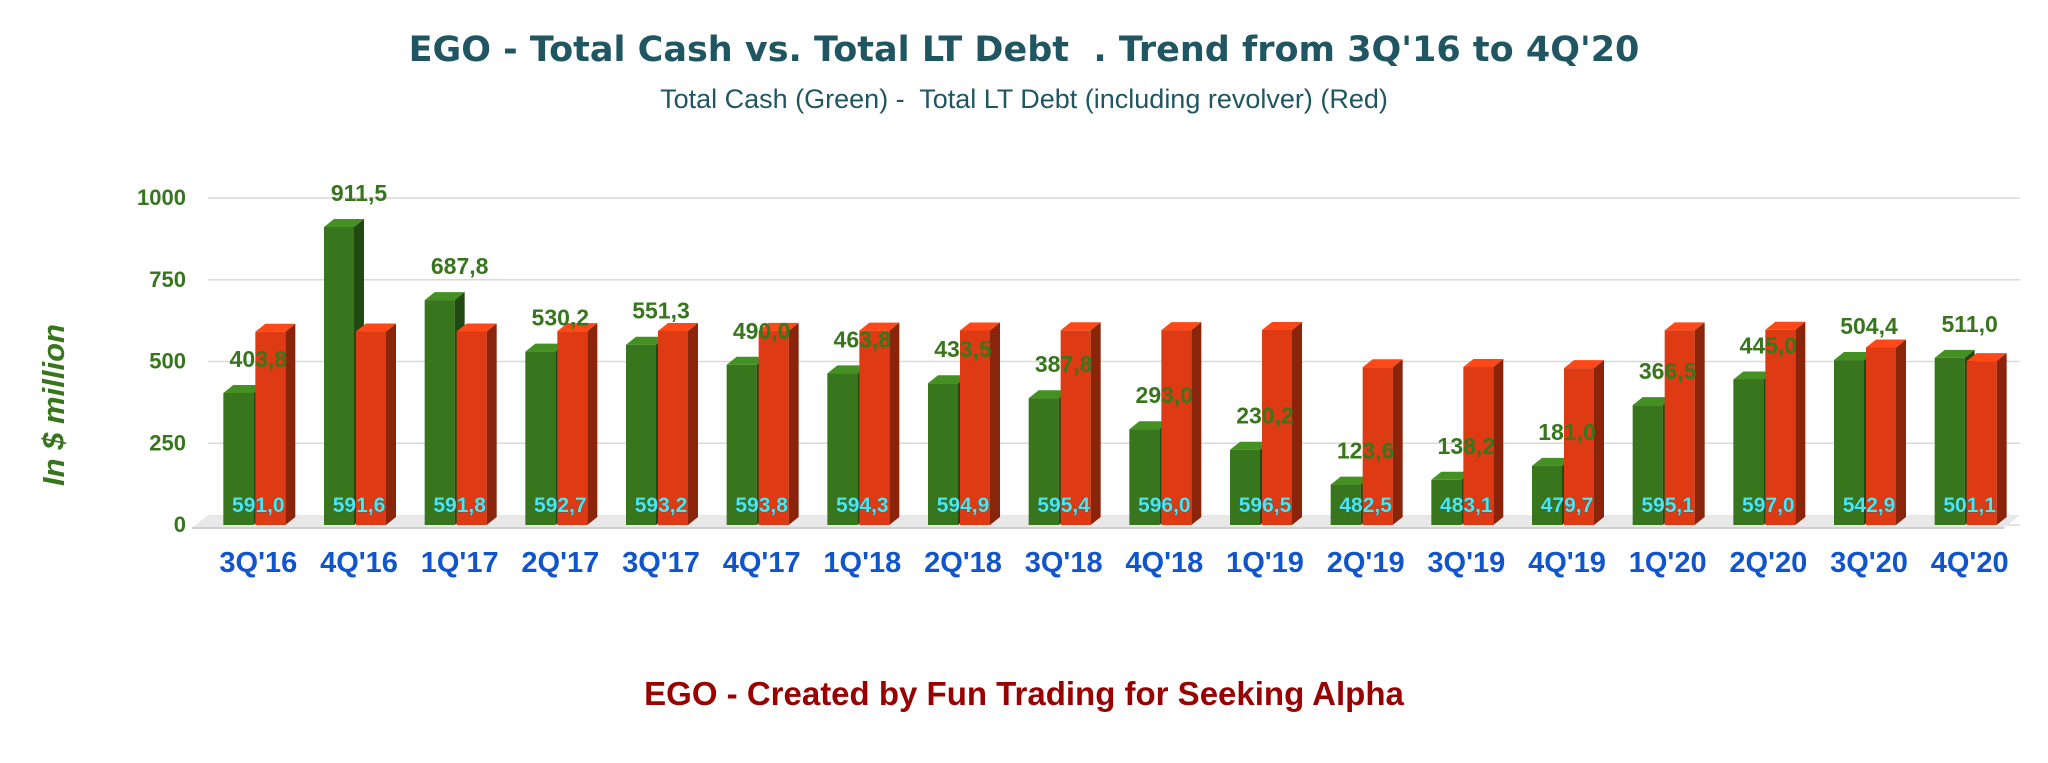 Image resolution: width=2048 pixels, height=763 pixels. What do you see at coordinates (459, 505) in the screenshot?
I see `debt-value-label: 591,8` at bounding box center [459, 505].